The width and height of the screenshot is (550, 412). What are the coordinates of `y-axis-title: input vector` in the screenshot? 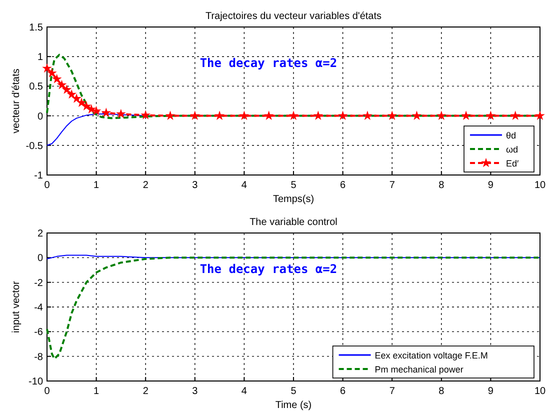 It's located at (16, 306).